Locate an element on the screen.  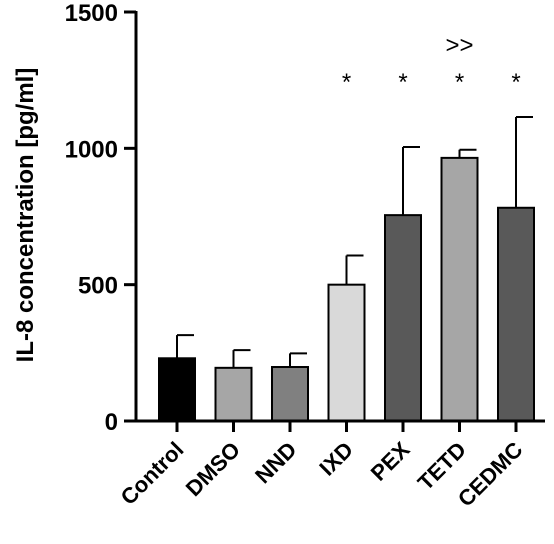
bar-pex is located at coordinates (403, 318).